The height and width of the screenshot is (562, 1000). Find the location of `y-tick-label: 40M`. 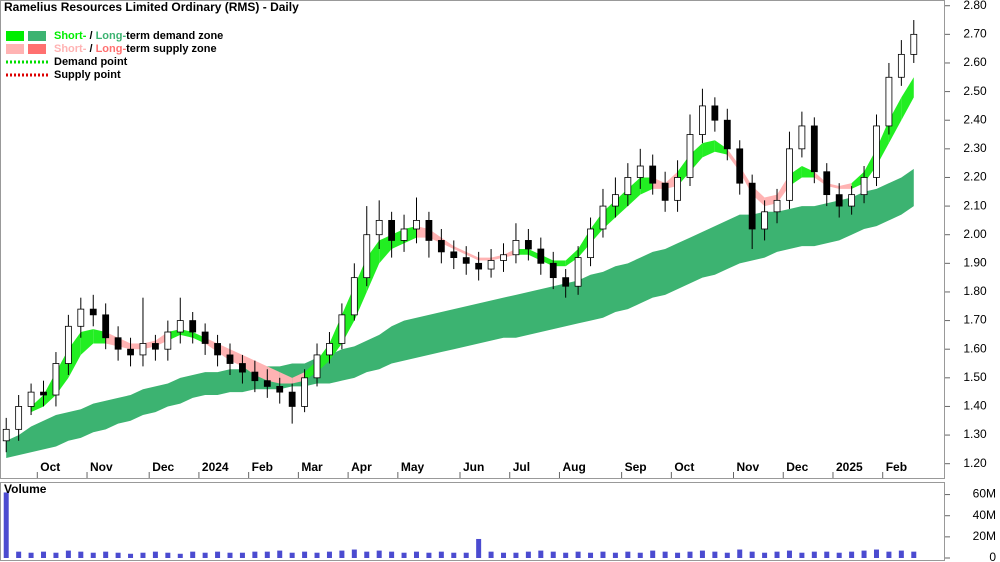

y-tick-label: 40M is located at coordinates (984, 515).